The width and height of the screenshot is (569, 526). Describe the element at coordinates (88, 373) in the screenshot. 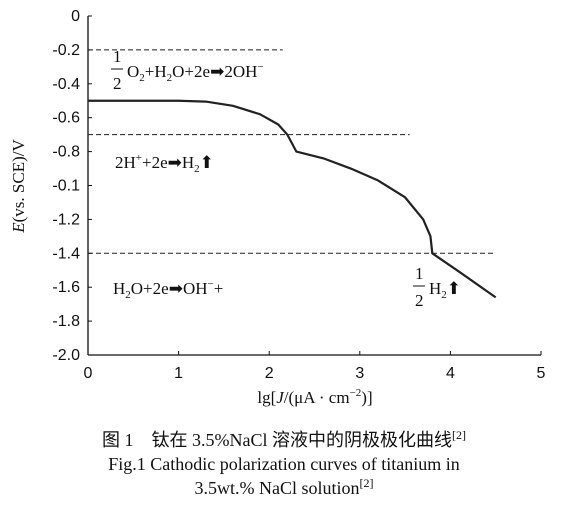

I see `x-tick-label: 0` at that location.